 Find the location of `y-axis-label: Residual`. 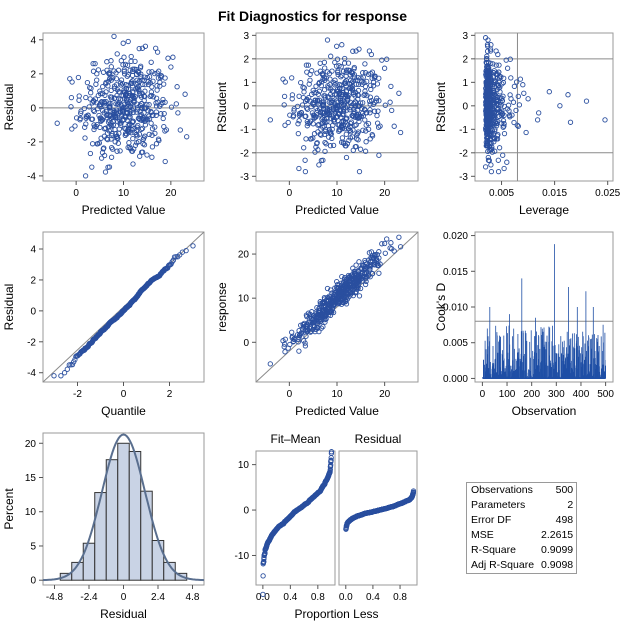

y-axis-label: Residual is located at coordinates (9, 107).